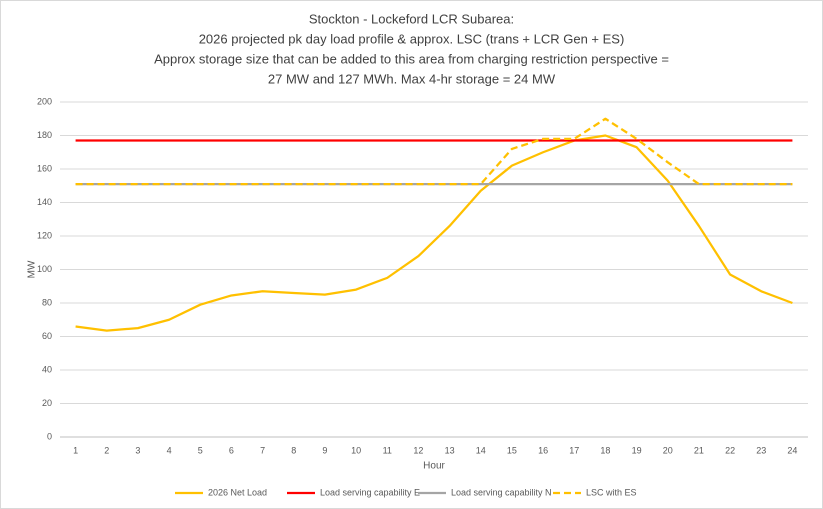  What do you see at coordinates (44, 202) in the screenshot?
I see `y-tick-label: 140` at bounding box center [44, 202].